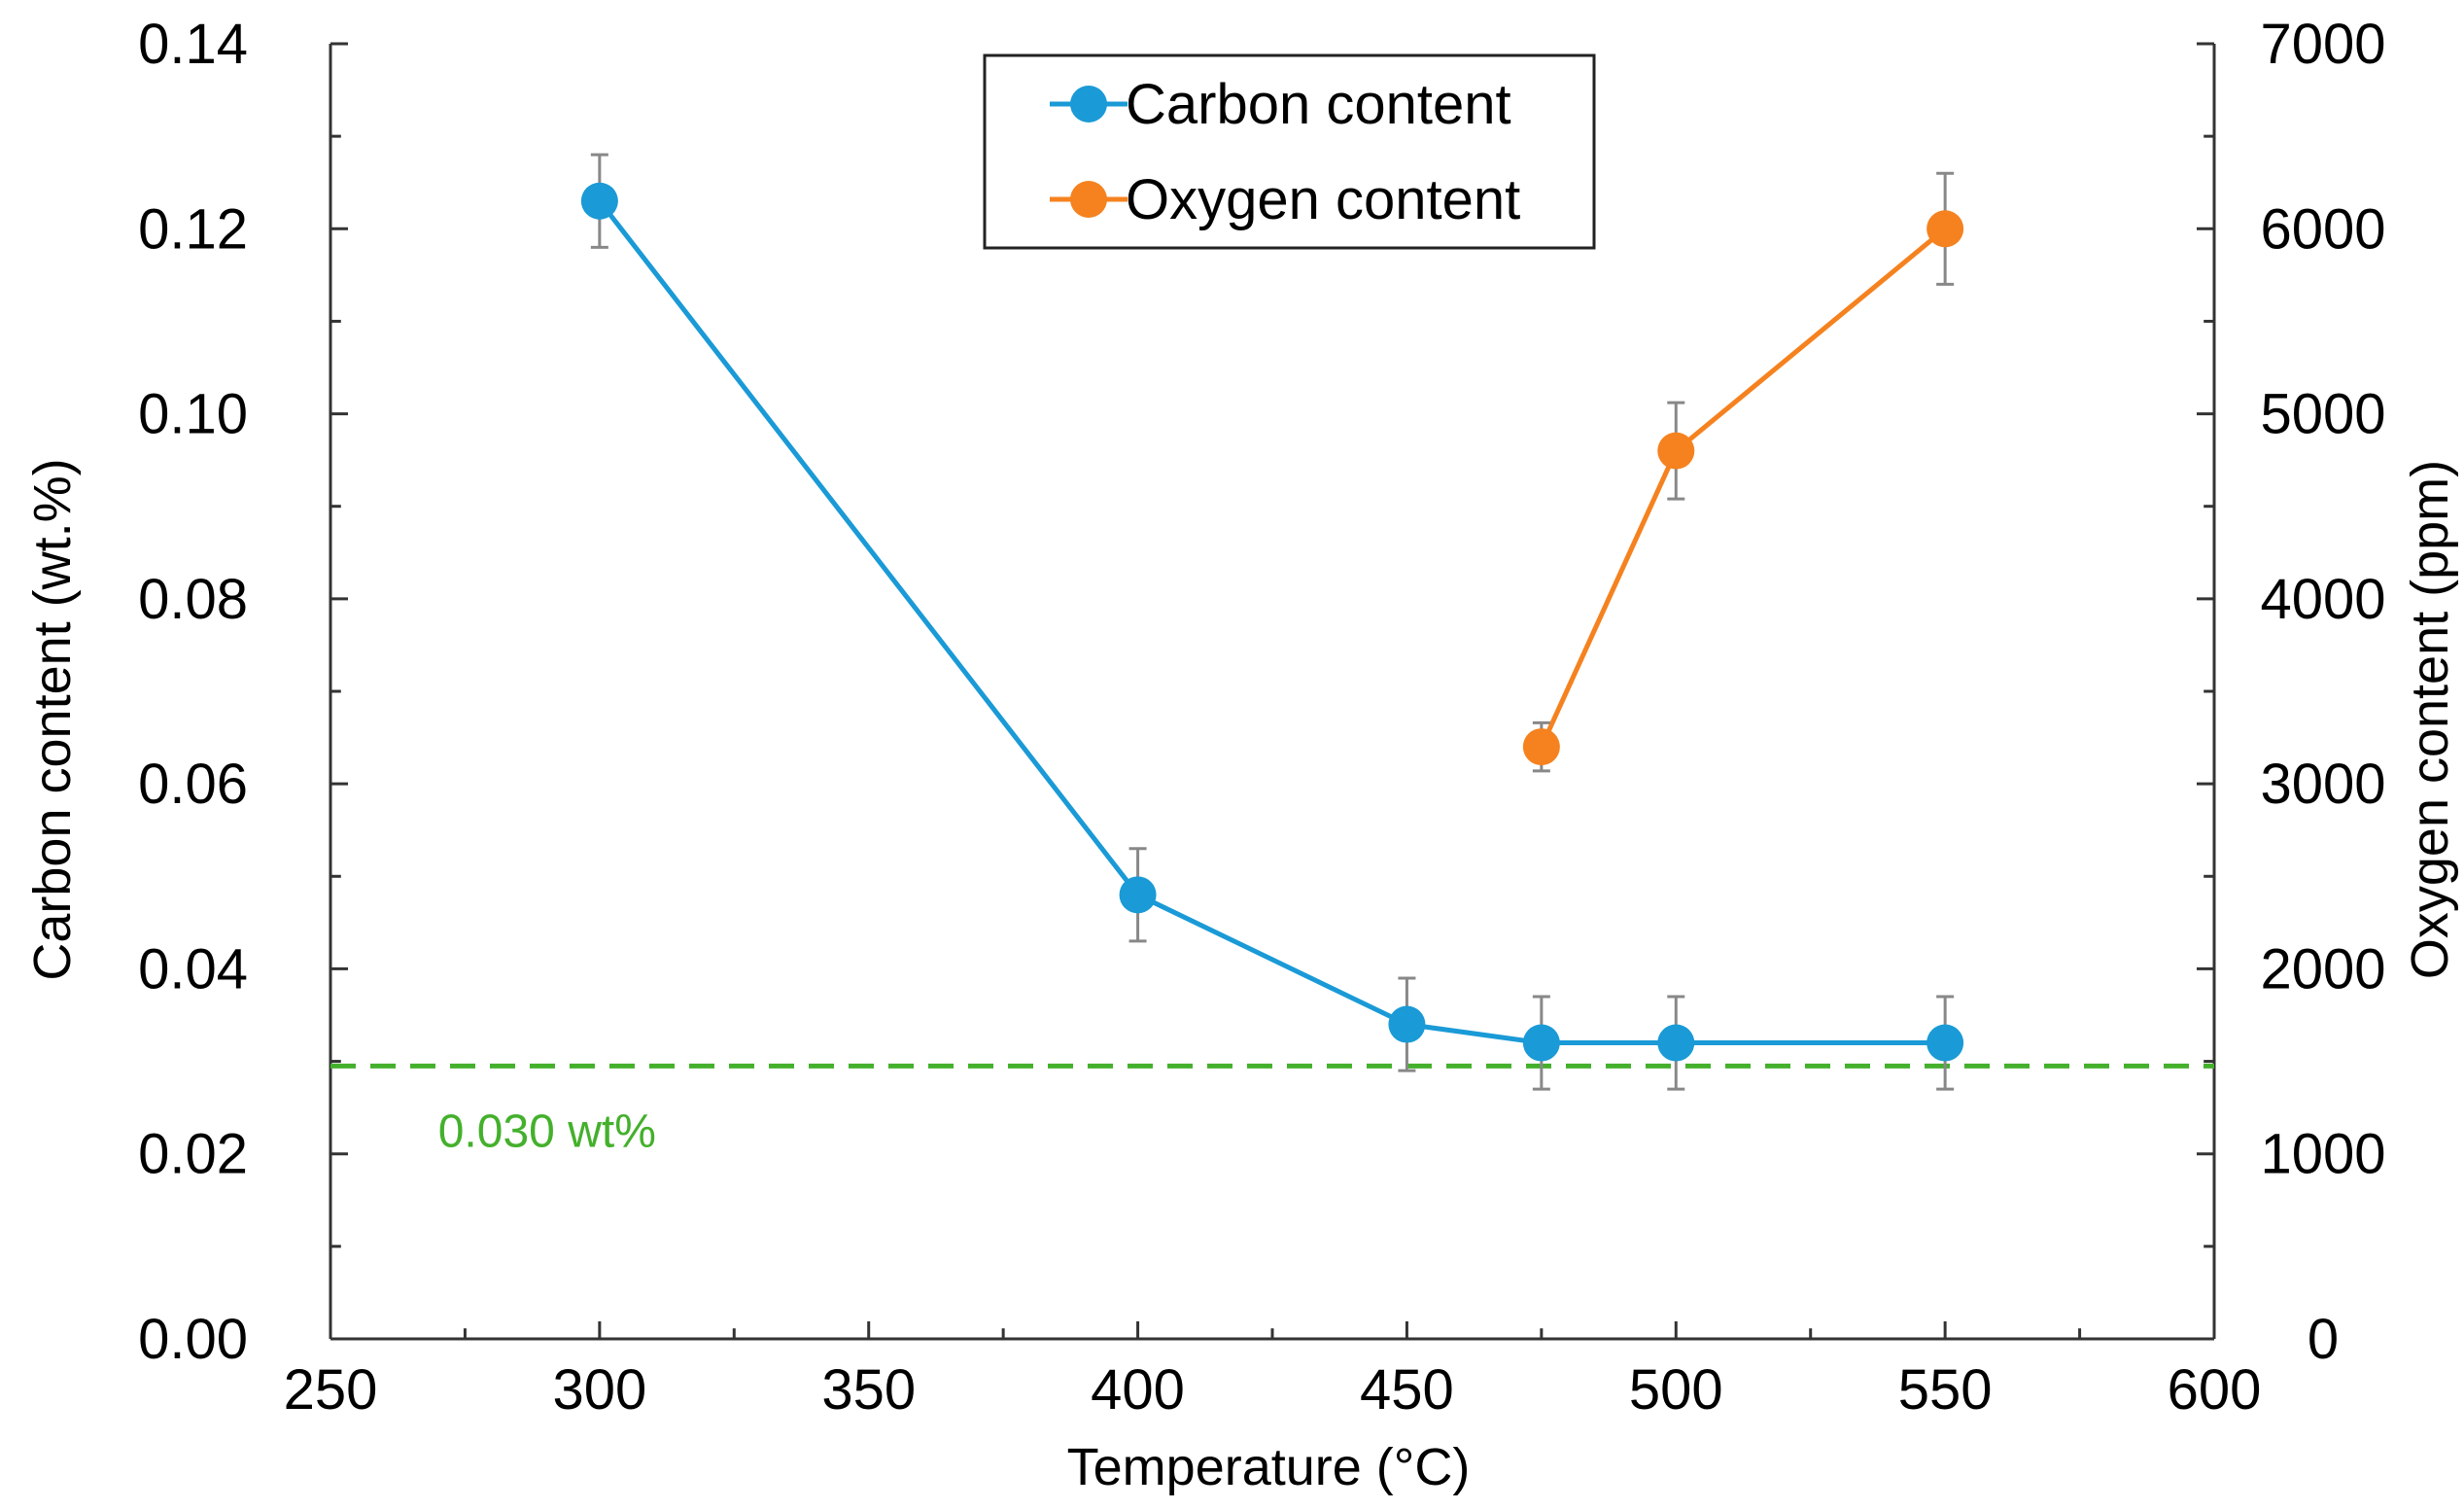  Describe the element at coordinates (1945, 1390) in the screenshot. I see `x-tick-label: 550` at that location.